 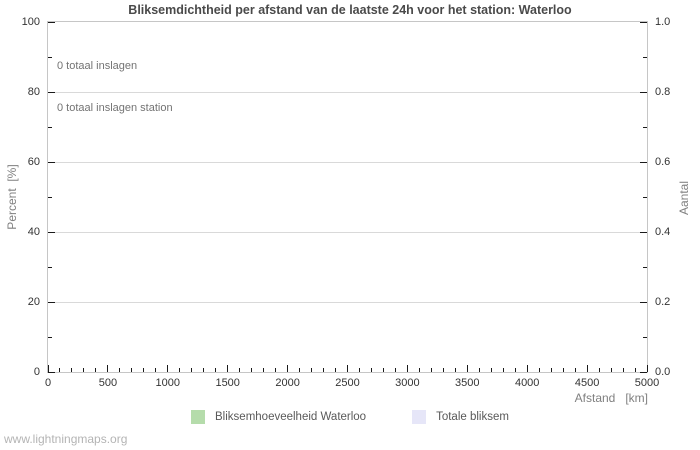 What do you see at coordinates (33, 232) in the screenshot?
I see `y-left-tick-label: 40` at bounding box center [33, 232].